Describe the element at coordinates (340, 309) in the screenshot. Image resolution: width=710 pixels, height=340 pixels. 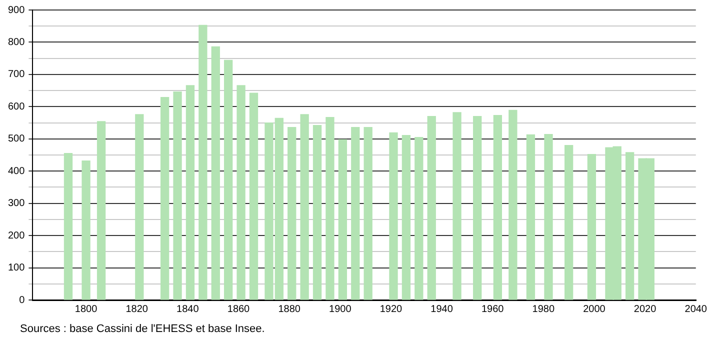
I see `x-tick-label: 1900` at that location.